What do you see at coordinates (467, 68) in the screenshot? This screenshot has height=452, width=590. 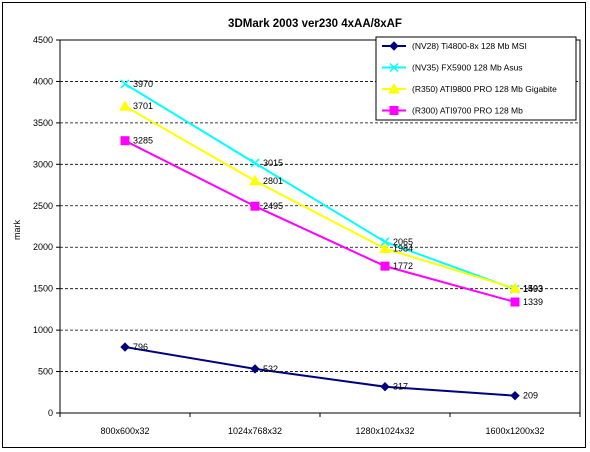 I see `legend-entry: (NV35) FX5900 128 Mb Asus` at bounding box center [467, 68].